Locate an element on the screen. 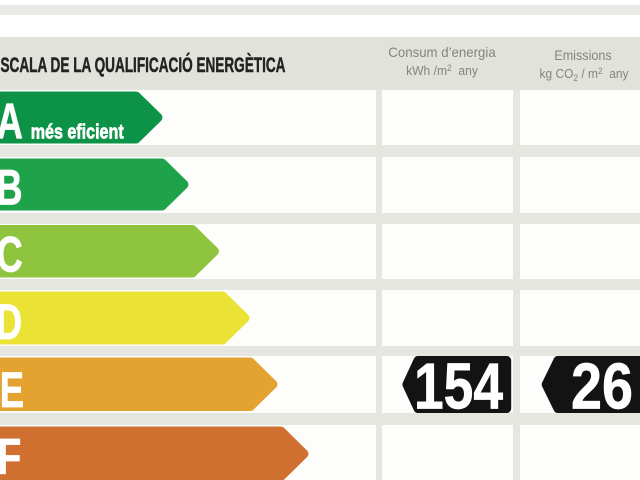 The image size is (640, 480). svg-text: D is located at coordinates (11, 322).